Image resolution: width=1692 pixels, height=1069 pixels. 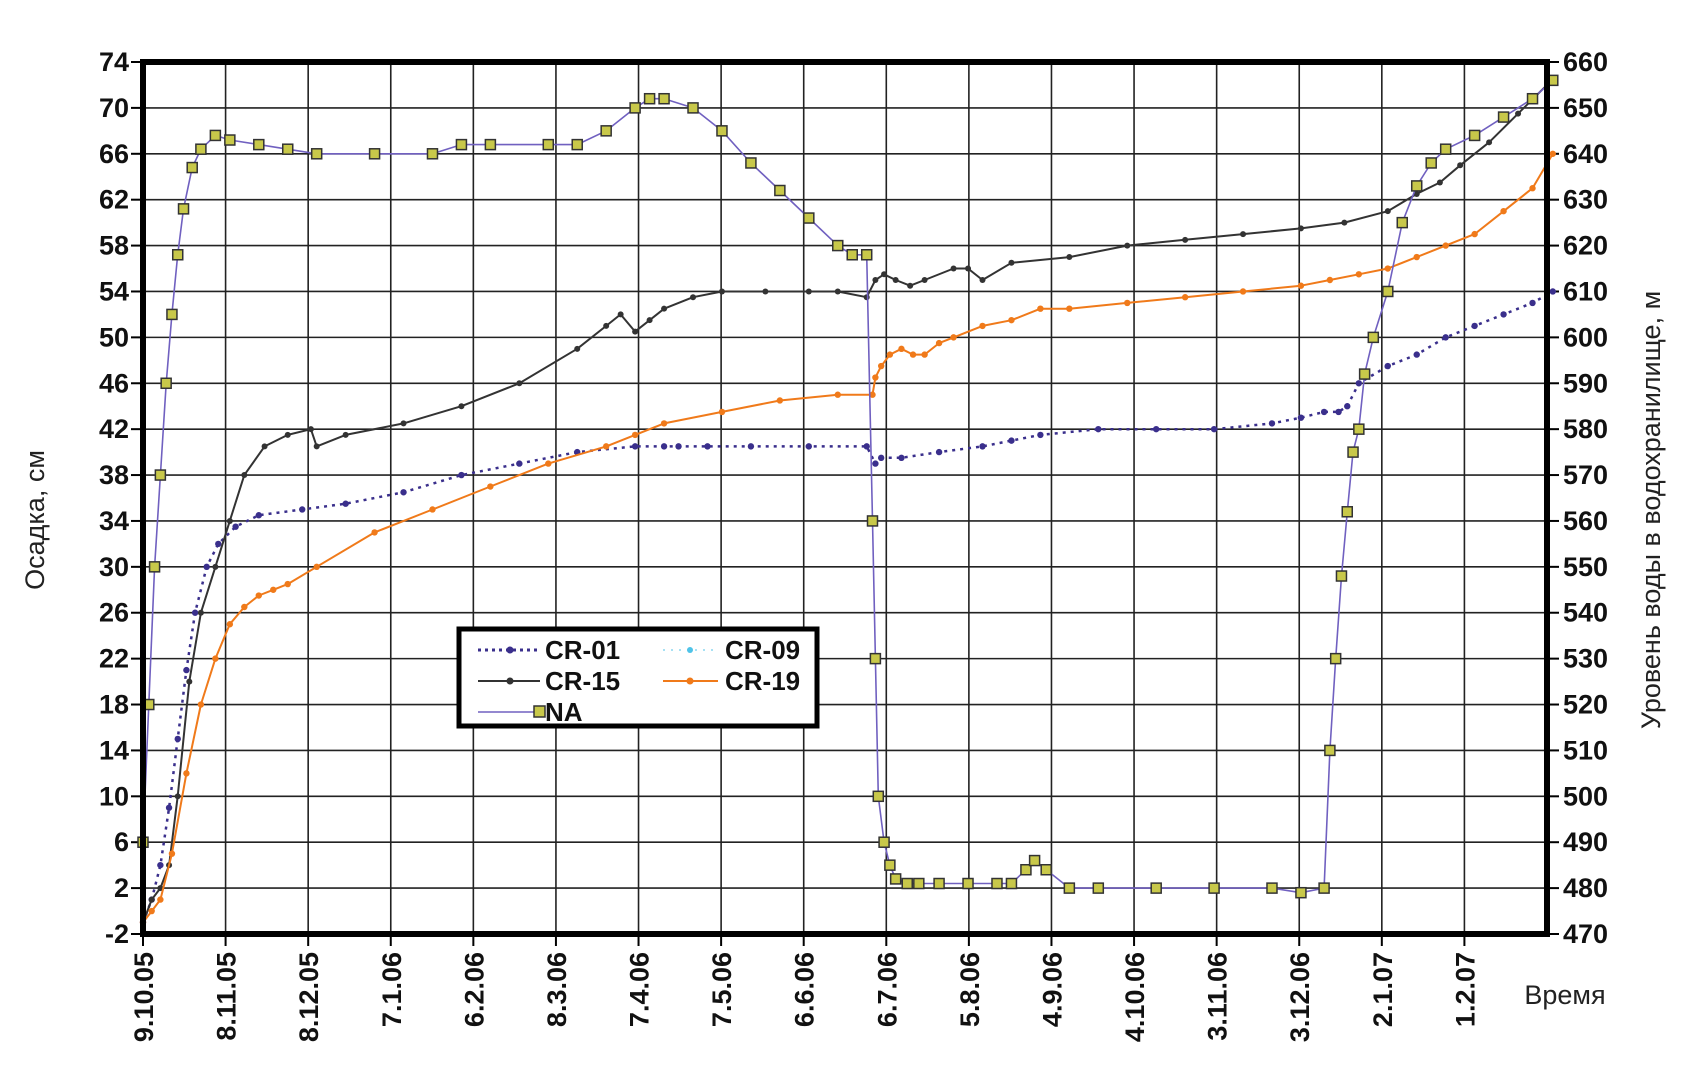 I want to click on right-tick-label-4: 510, so click(x=1585, y=750).